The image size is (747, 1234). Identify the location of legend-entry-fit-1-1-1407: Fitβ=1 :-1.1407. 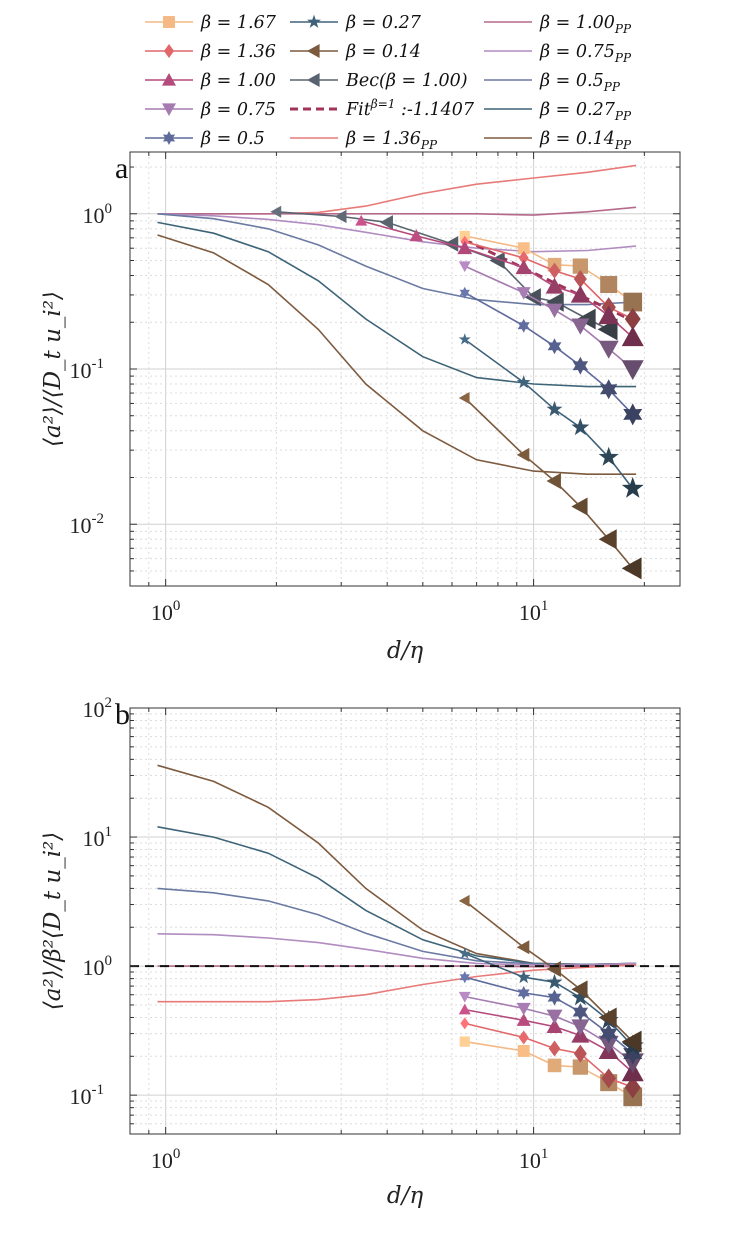
(382, 108).